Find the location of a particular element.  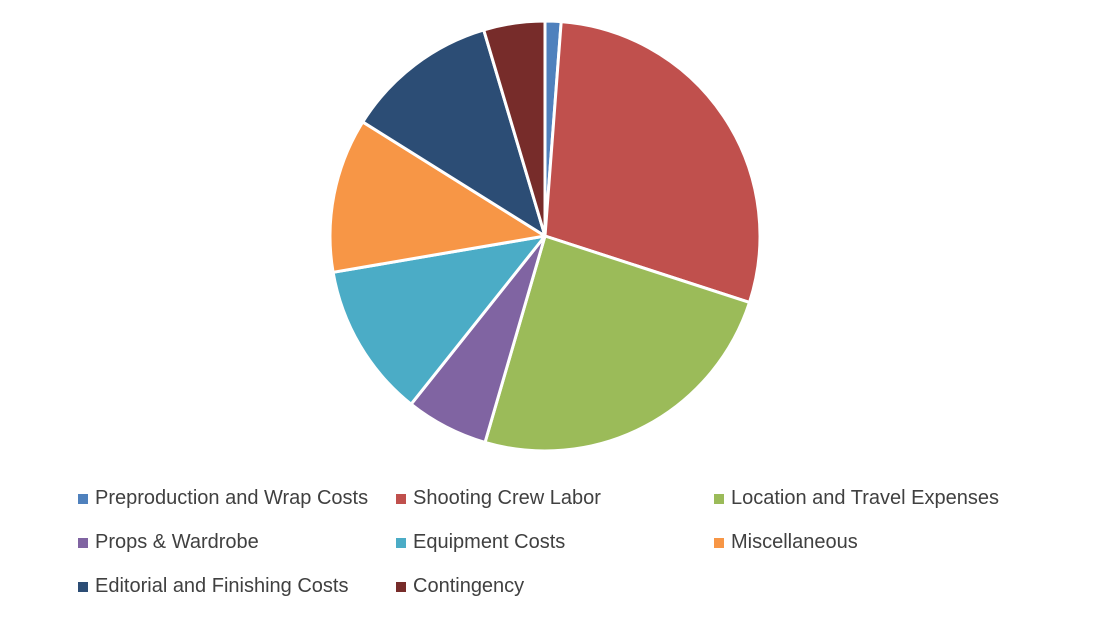

legend-item: Editorial and Finishing Costs is located at coordinates (237, 586).